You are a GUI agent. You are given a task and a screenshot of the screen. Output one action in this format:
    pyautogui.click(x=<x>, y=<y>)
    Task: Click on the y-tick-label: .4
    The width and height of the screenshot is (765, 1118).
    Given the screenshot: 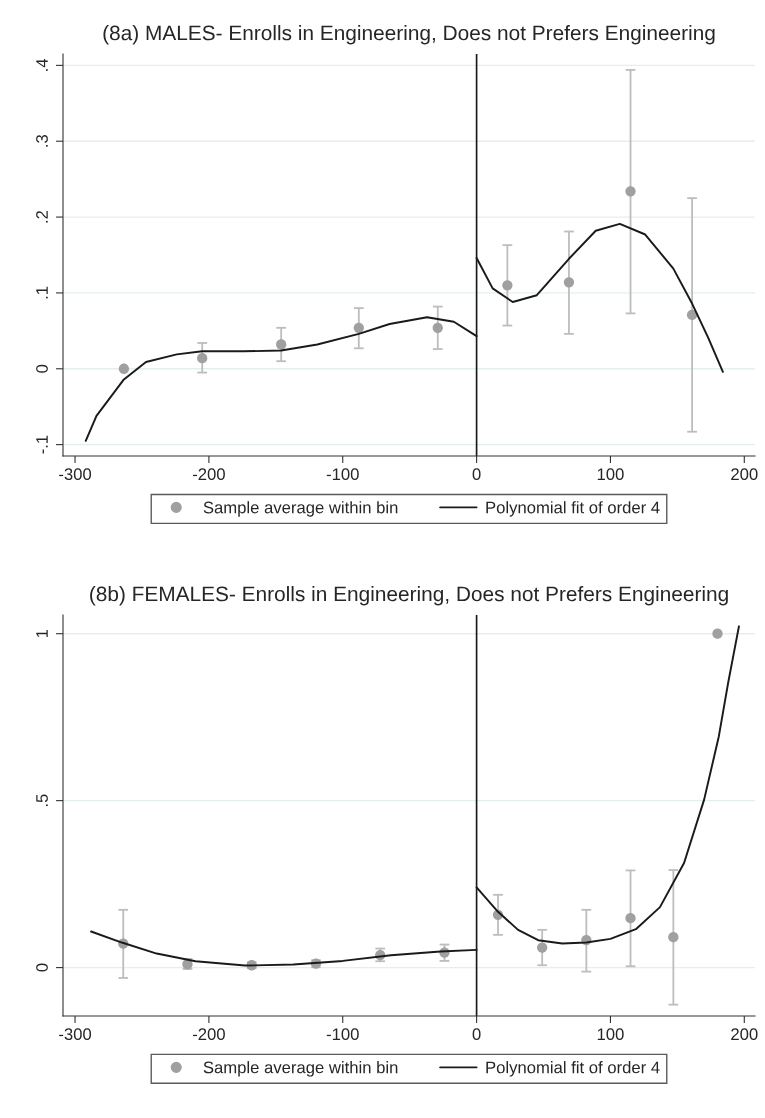 What is the action you would take?
    pyautogui.click(x=42, y=64)
    